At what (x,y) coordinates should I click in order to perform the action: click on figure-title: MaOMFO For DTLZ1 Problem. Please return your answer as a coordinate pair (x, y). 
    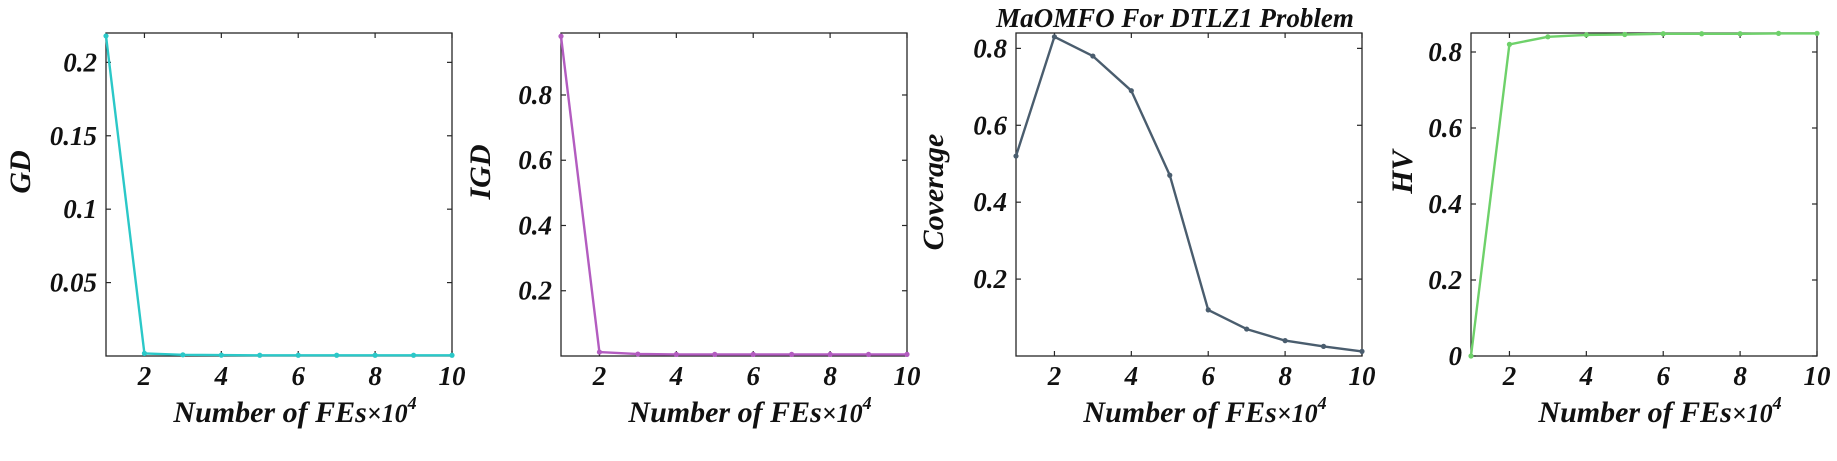
    Looking at the image, I should click on (1174, 18).